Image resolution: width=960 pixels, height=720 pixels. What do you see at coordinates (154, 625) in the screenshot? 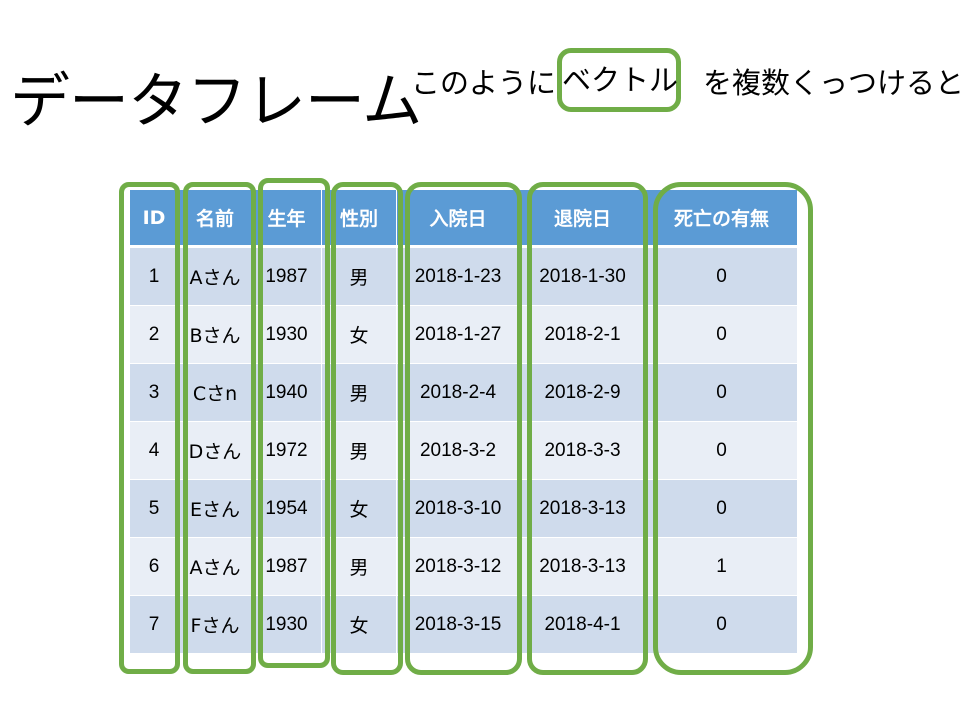
I see `cell-id: 7` at bounding box center [154, 625].